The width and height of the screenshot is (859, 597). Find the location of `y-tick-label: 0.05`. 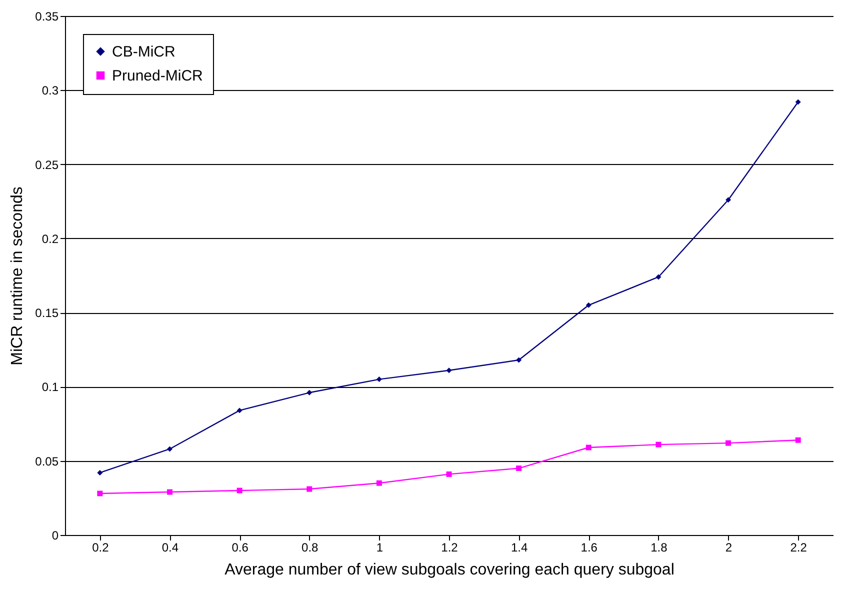

y-tick-label: 0.05 is located at coordinates (47, 461).